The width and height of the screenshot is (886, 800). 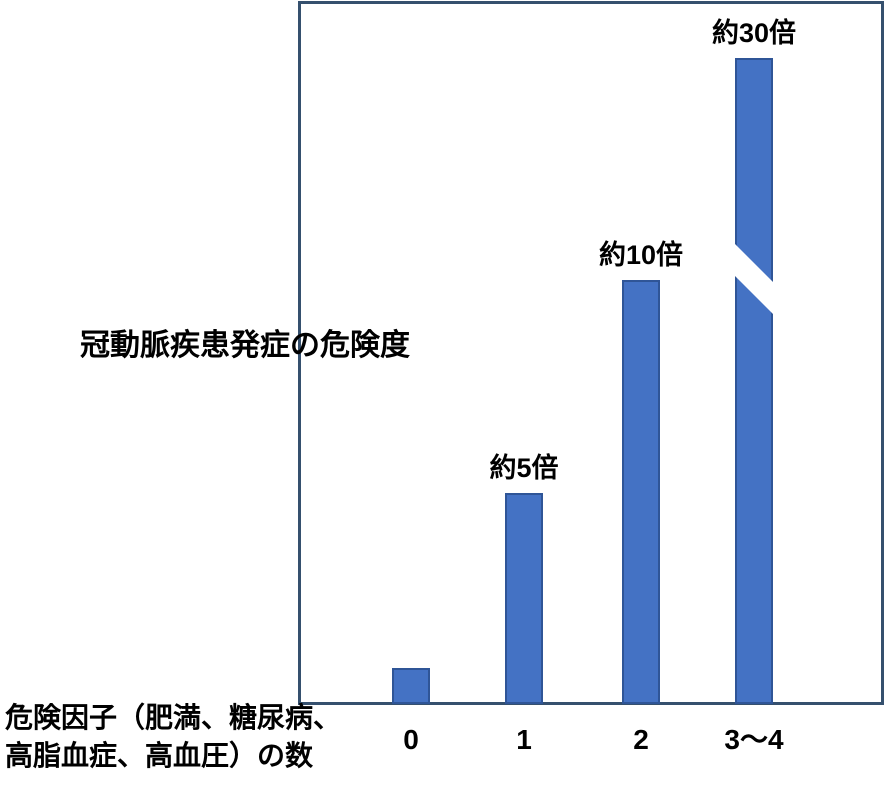 I want to click on x-tick-label: 3〜4, so click(x=754, y=739).